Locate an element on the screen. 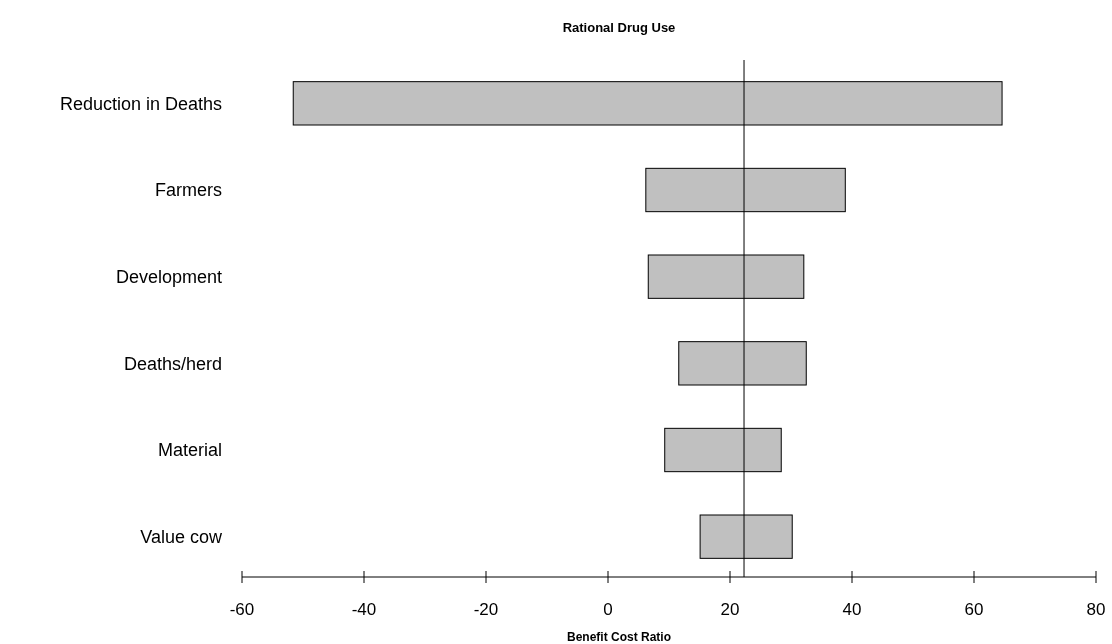  x-tick-label: 60 is located at coordinates (974, 609).